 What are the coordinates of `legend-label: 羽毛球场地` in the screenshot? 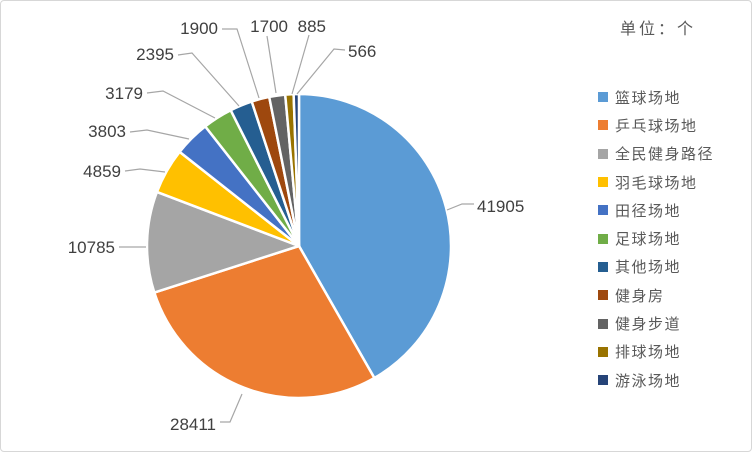 It's located at (656, 183).